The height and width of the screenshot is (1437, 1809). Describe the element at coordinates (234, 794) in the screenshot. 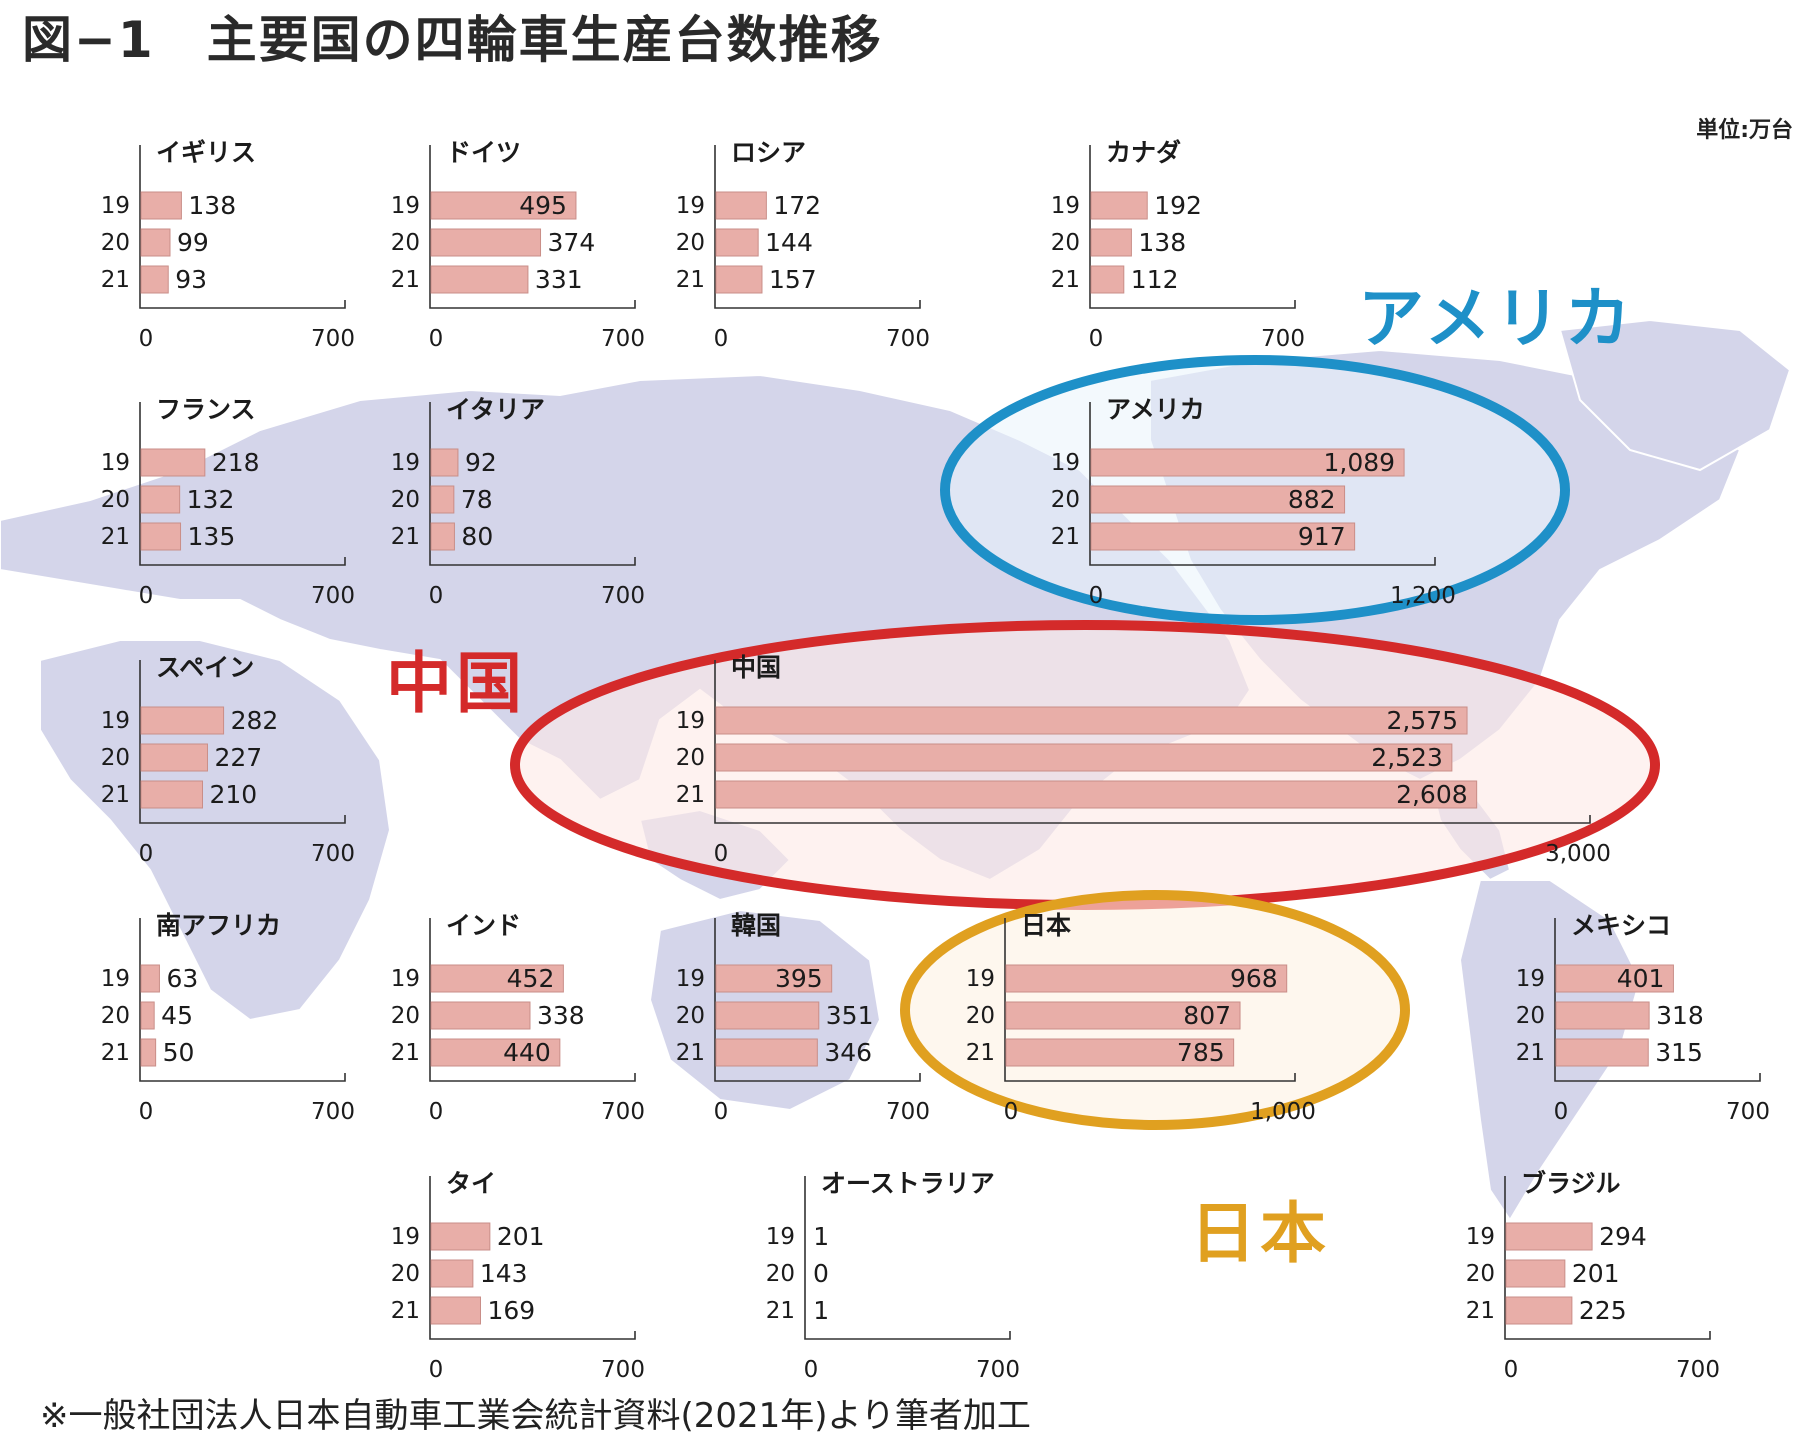

I see `value-label: 210` at that location.